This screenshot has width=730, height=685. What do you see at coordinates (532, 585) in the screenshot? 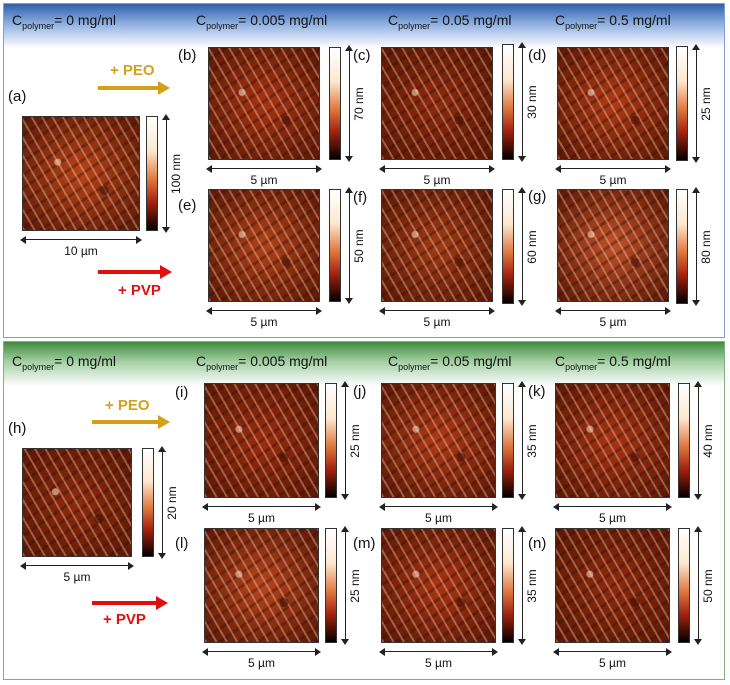
I see `height-scale-label: 35 nm` at bounding box center [532, 585].